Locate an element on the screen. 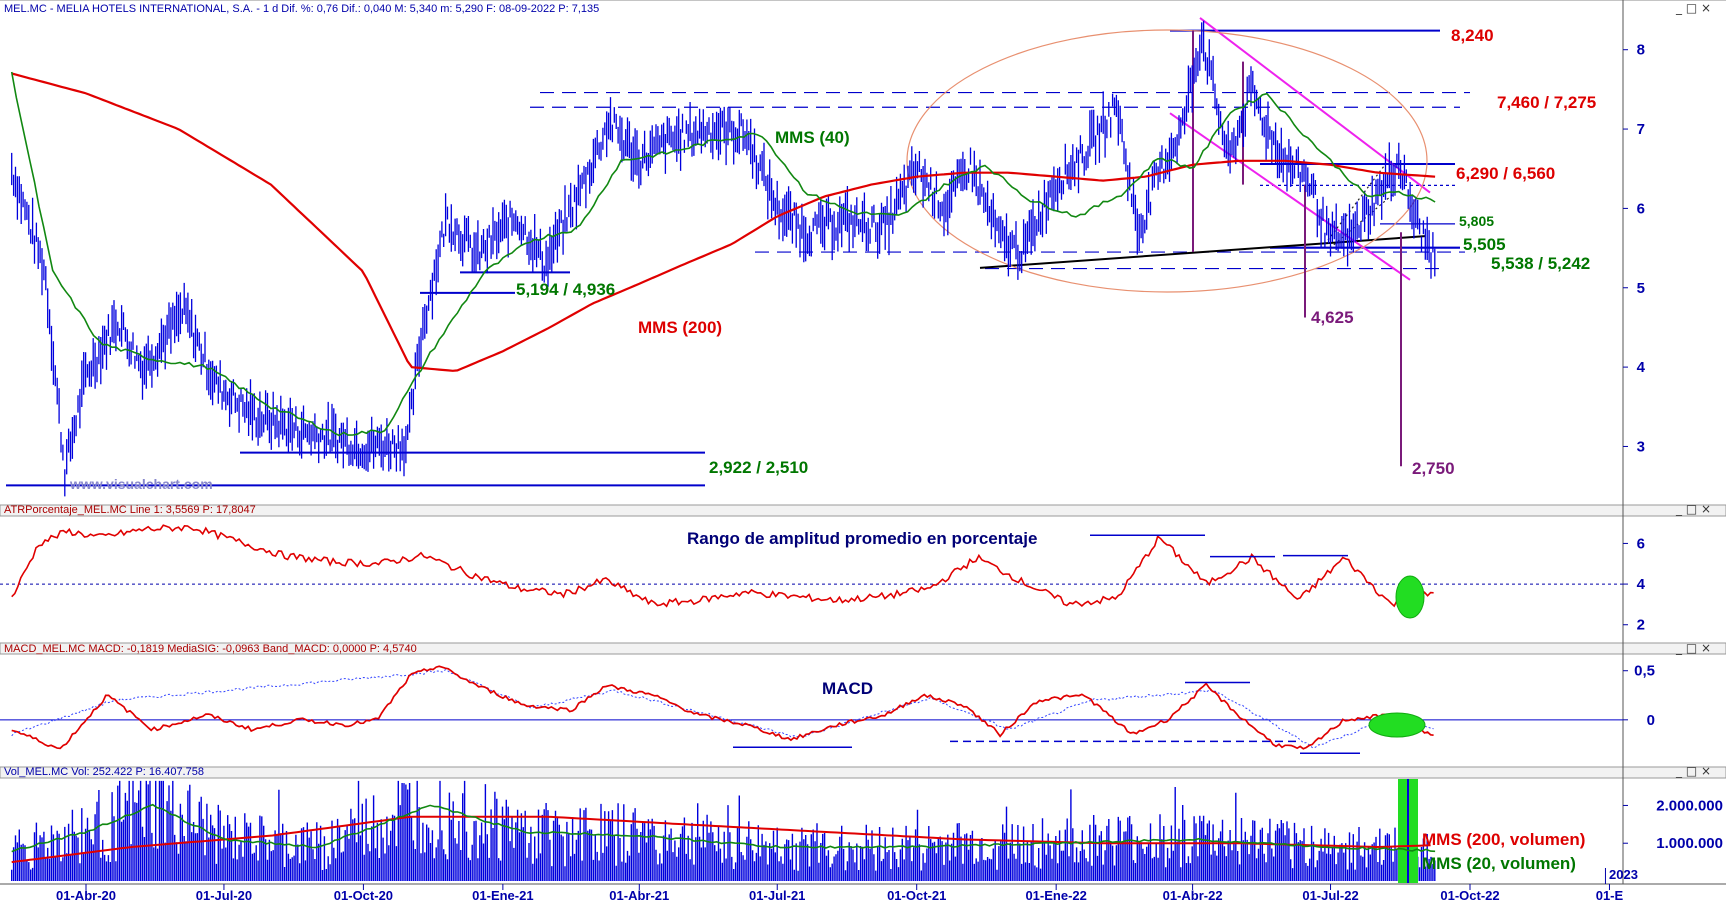 This screenshot has width=1726, height=902. macd-line is located at coordinates (722, 707).